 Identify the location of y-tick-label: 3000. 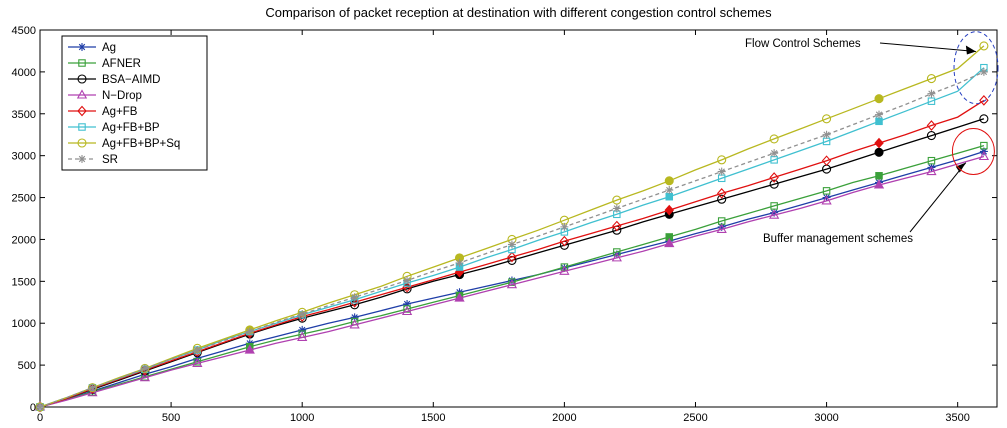
(24, 157).